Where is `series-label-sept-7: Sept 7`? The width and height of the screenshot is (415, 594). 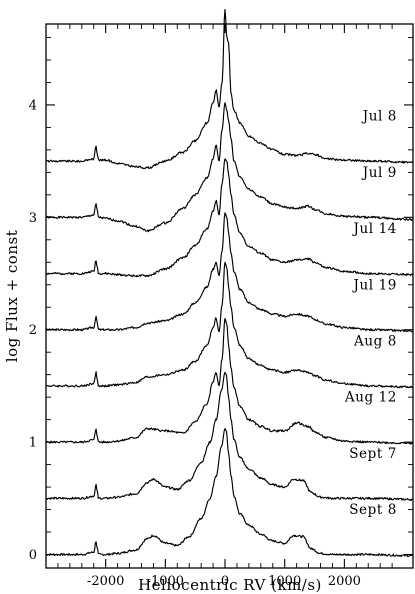
series-label-sept-7: Sept 7 is located at coordinates (373, 454).